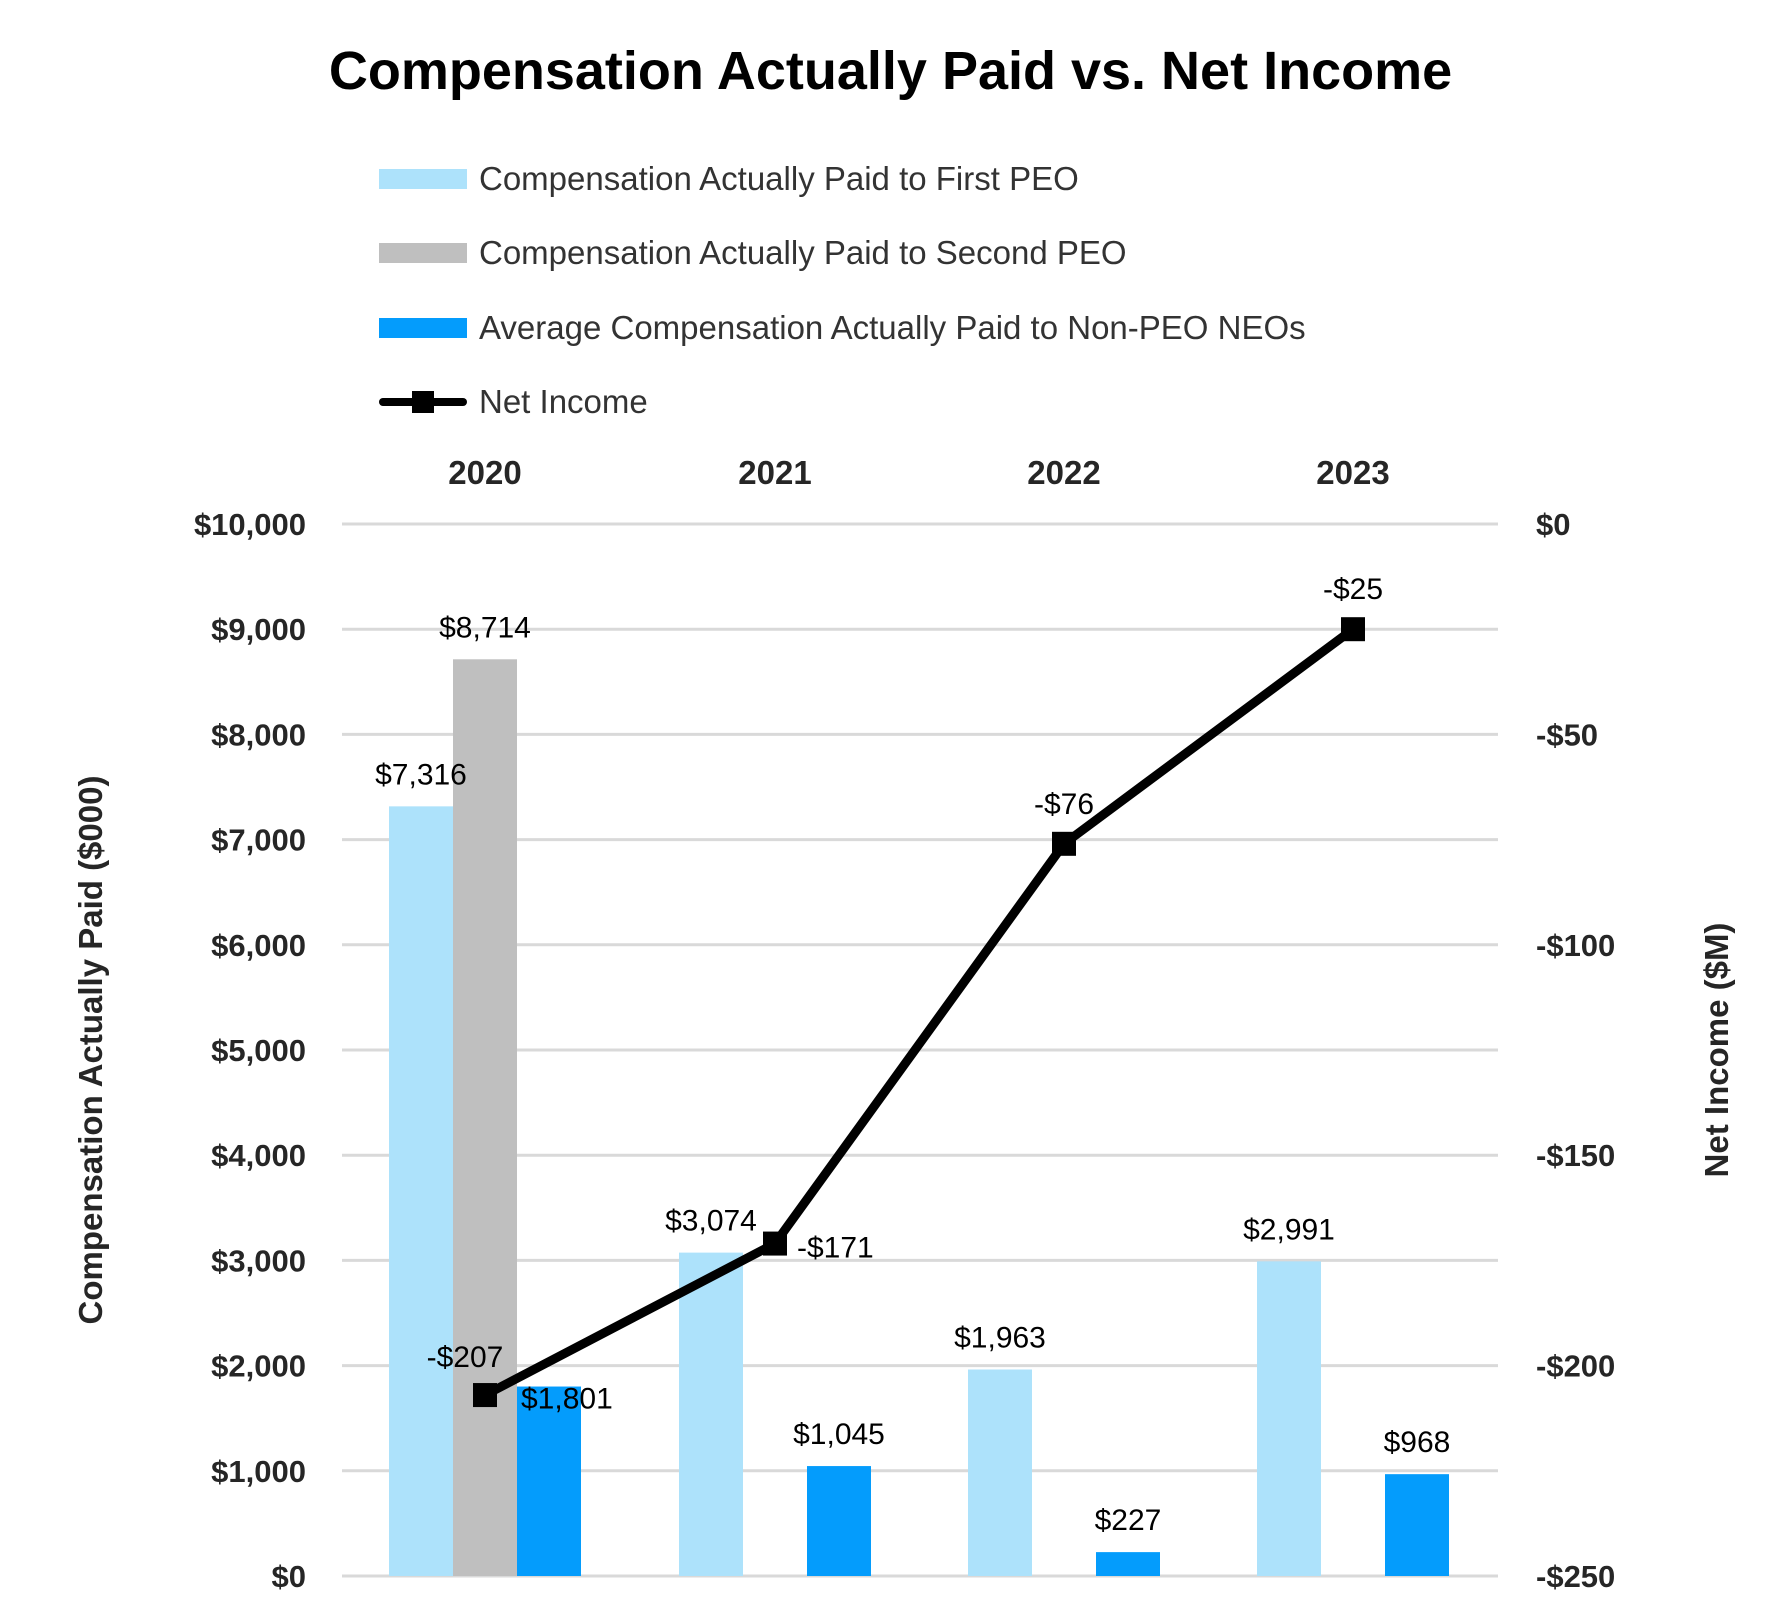 The image size is (1781, 1618). Describe the element at coordinates (258, 945) in the screenshot. I see `y-tick-label: $6,000` at that location.